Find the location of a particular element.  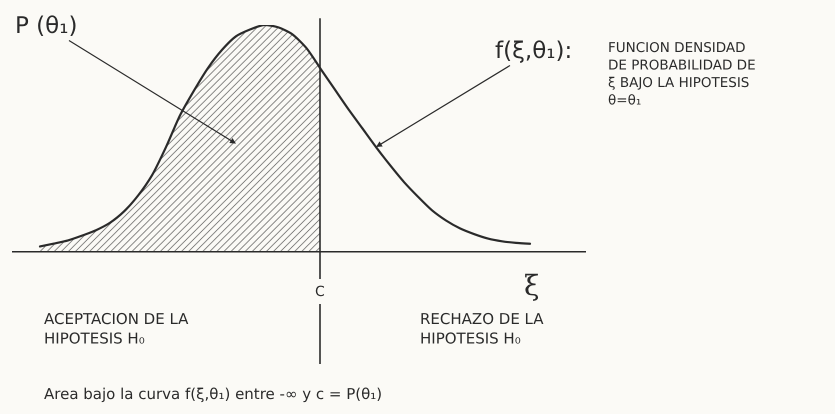

text: C is located at coordinates (320, 292).